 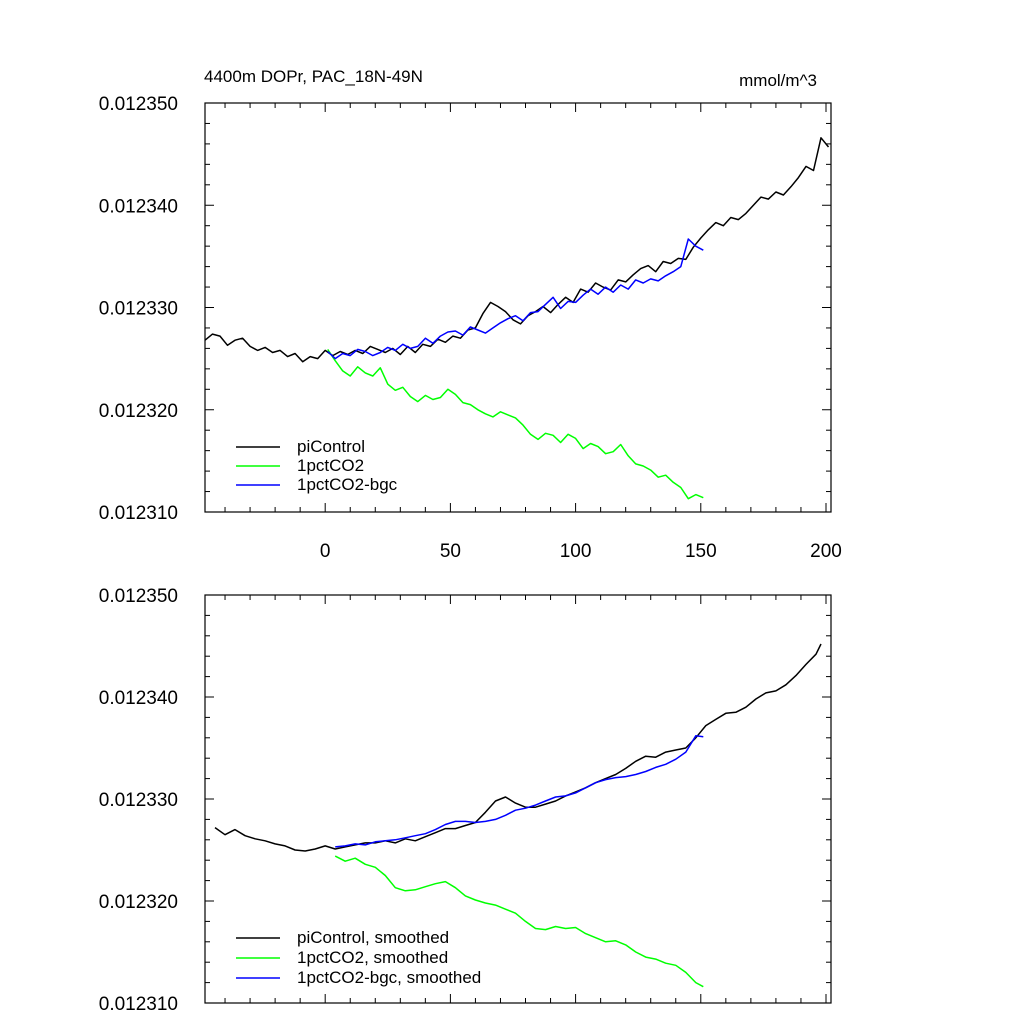 I want to click on panel-title: 4400m DOPr, PAC_18N-49N, so click(x=313, y=76).